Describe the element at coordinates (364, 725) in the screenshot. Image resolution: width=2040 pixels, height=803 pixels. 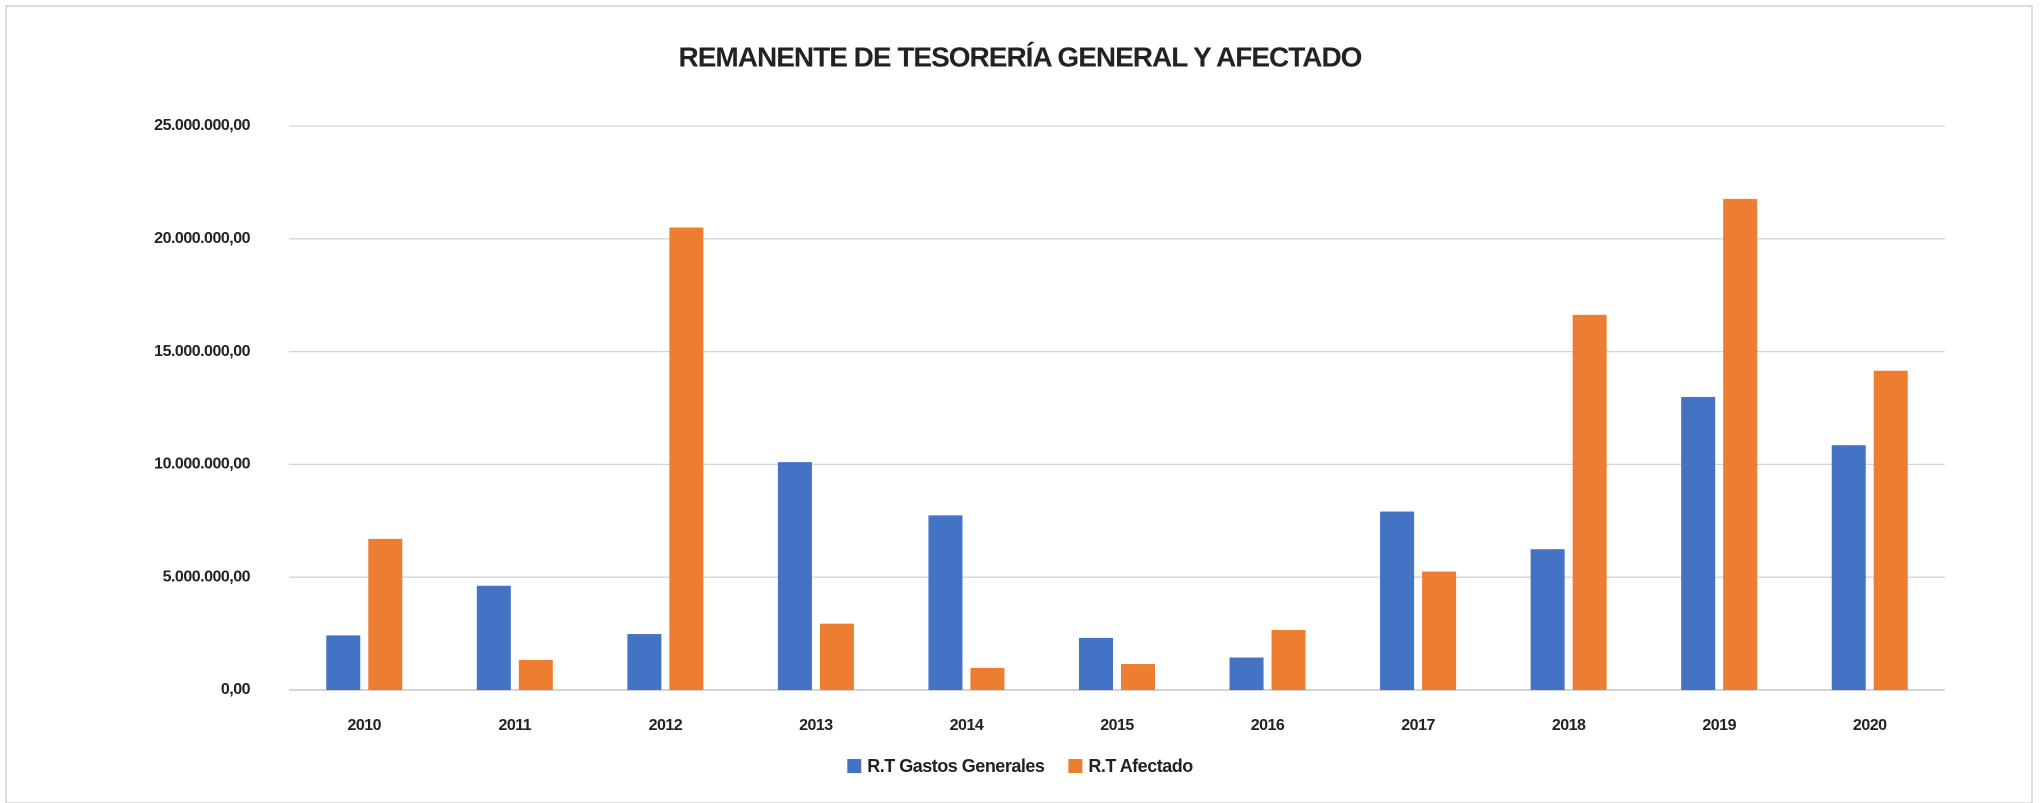
I see `x-tick-label: 2010` at that location.